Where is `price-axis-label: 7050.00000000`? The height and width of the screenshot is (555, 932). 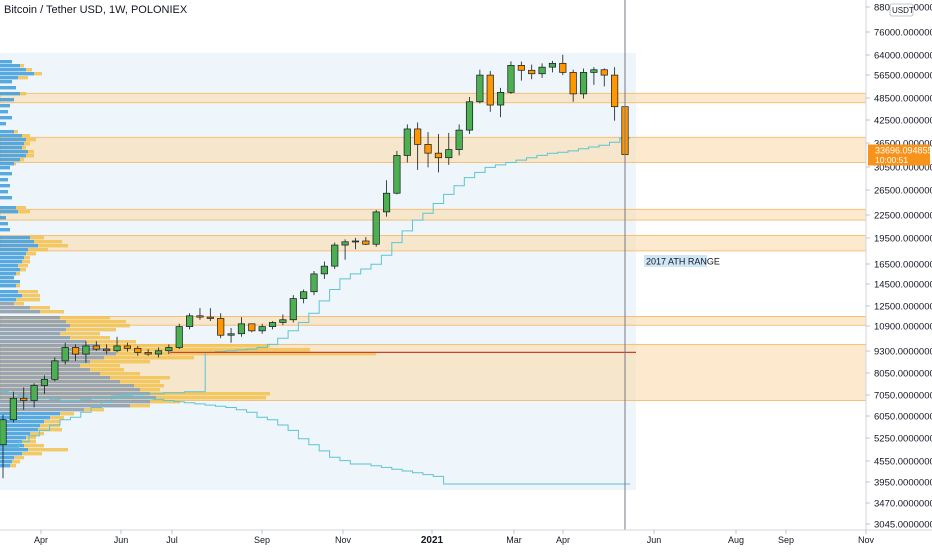
price-axis-label: 7050.00000000 is located at coordinates (903, 396).